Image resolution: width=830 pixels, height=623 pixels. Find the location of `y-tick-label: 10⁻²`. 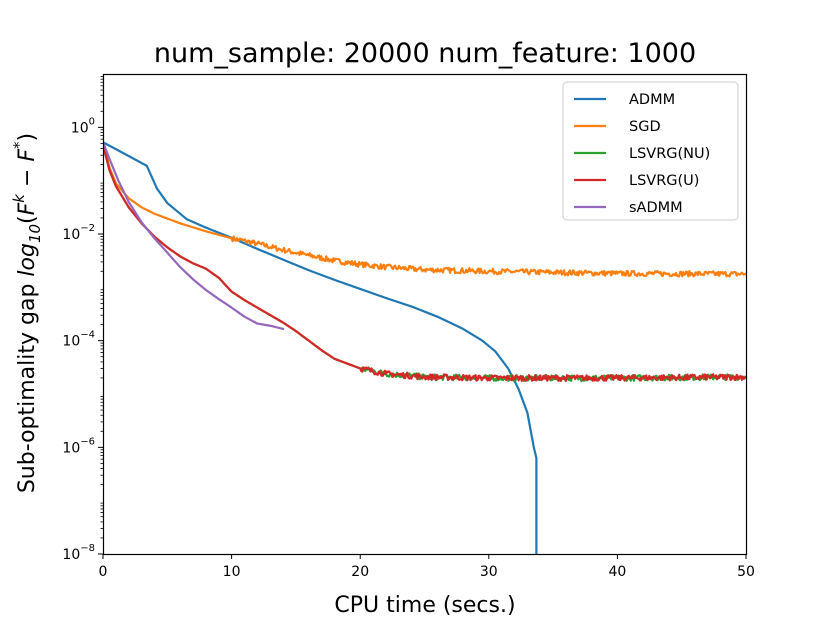

y-tick-label: 10⁻² is located at coordinates (78, 233).